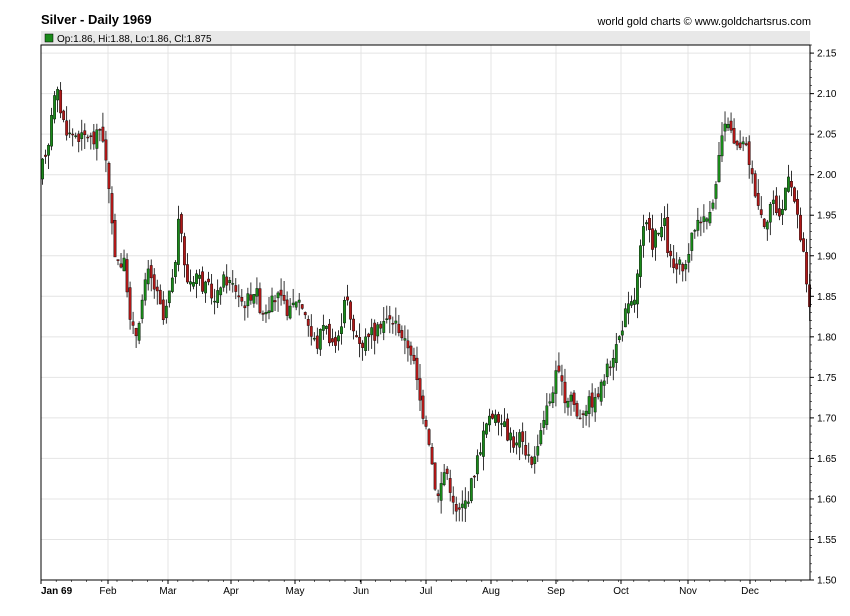 The width and height of the screenshot is (850, 616). I want to click on legend-bar, so click(425, 38).